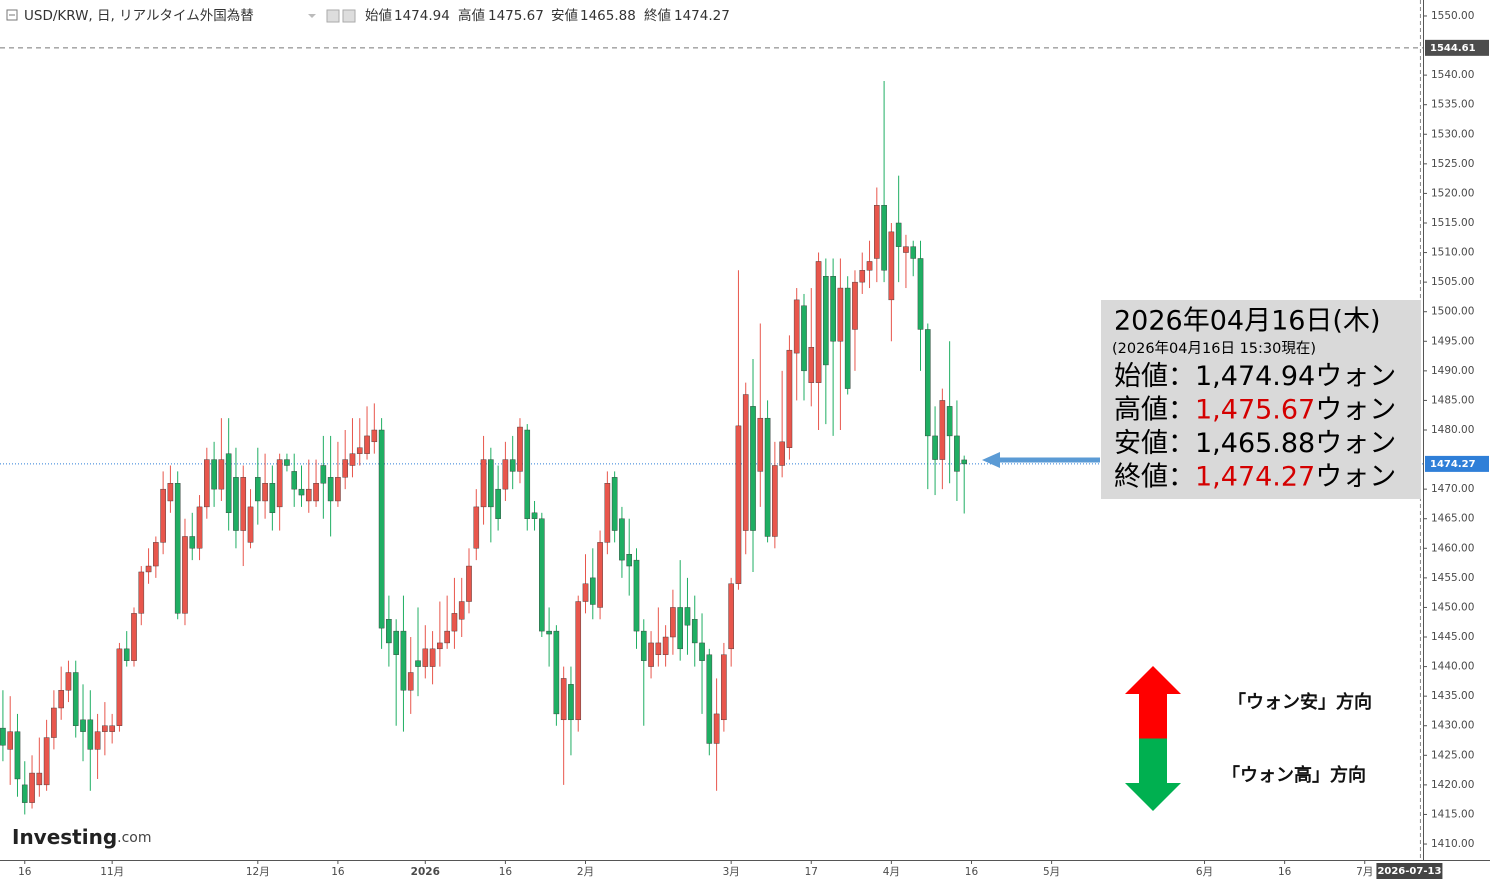  What do you see at coordinates (1255, 376) in the screenshot?
I see `info-value: 1,474.94` at bounding box center [1255, 376].